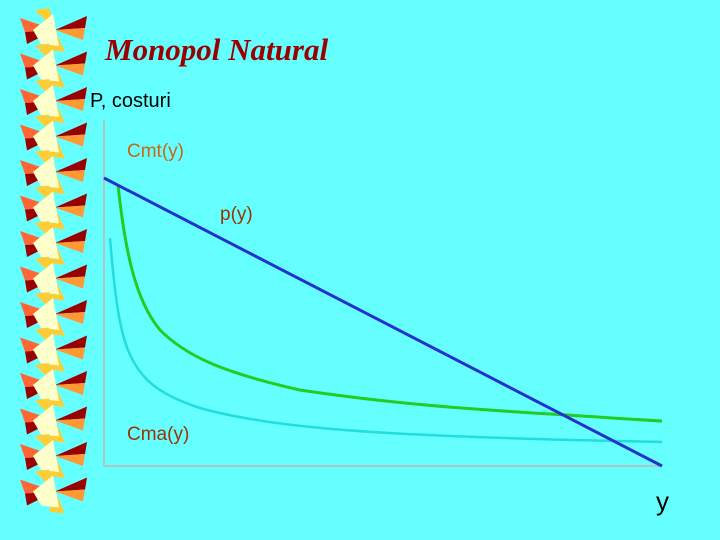  Describe the element at coordinates (53, 261) in the screenshot. I see `decorative-border` at that location.